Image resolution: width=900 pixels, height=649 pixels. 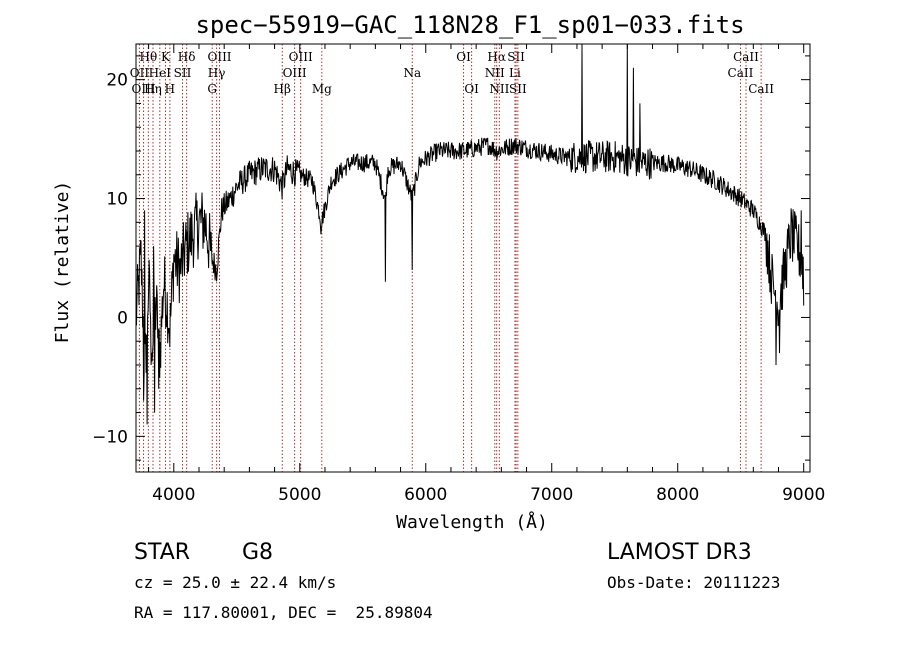 I want to click on line-label: Hγ, so click(x=217, y=73).